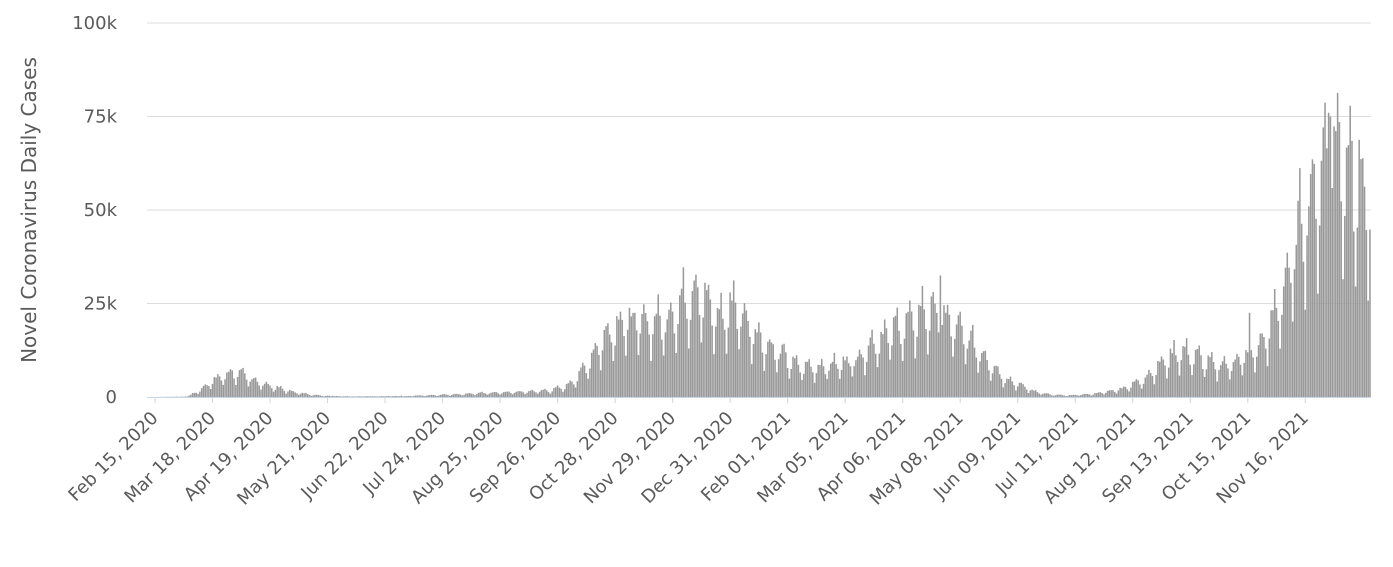  Describe the element at coordinates (111, 397) in the screenshot. I see `y-tick-label: 0` at that location.